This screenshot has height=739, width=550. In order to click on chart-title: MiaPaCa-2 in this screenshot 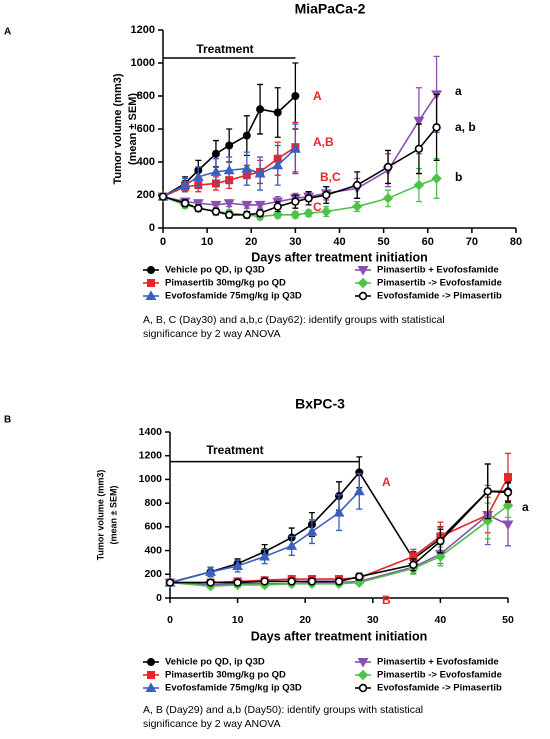, I will do `click(330, 9)`.